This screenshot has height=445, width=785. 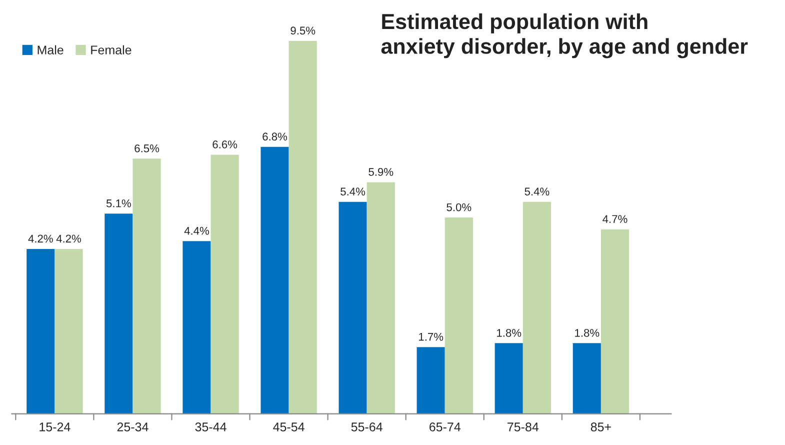 What do you see at coordinates (147, 148) in the screenshot?
I see `data-label: 6.5%` at bounding box center [147, 148].